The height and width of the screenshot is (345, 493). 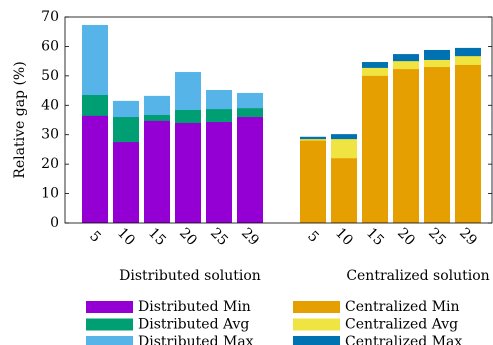 I want to click on y-tick-label: 0, so click(x=54, y=223).